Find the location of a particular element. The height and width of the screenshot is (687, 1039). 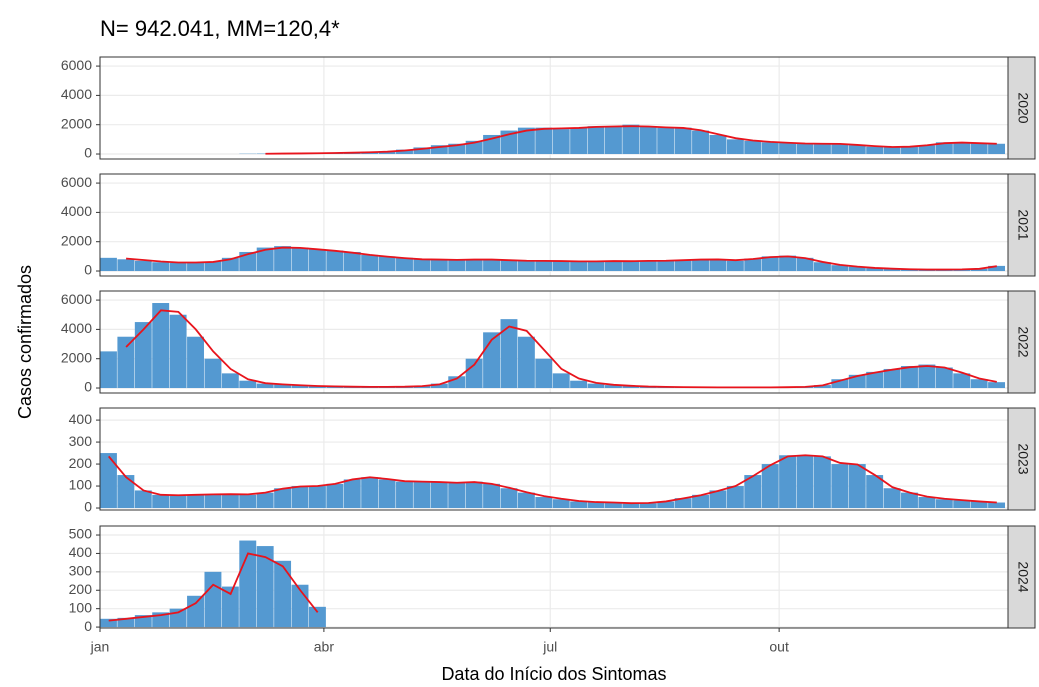

x-tick-label: out is located at coordinates (779, 647).